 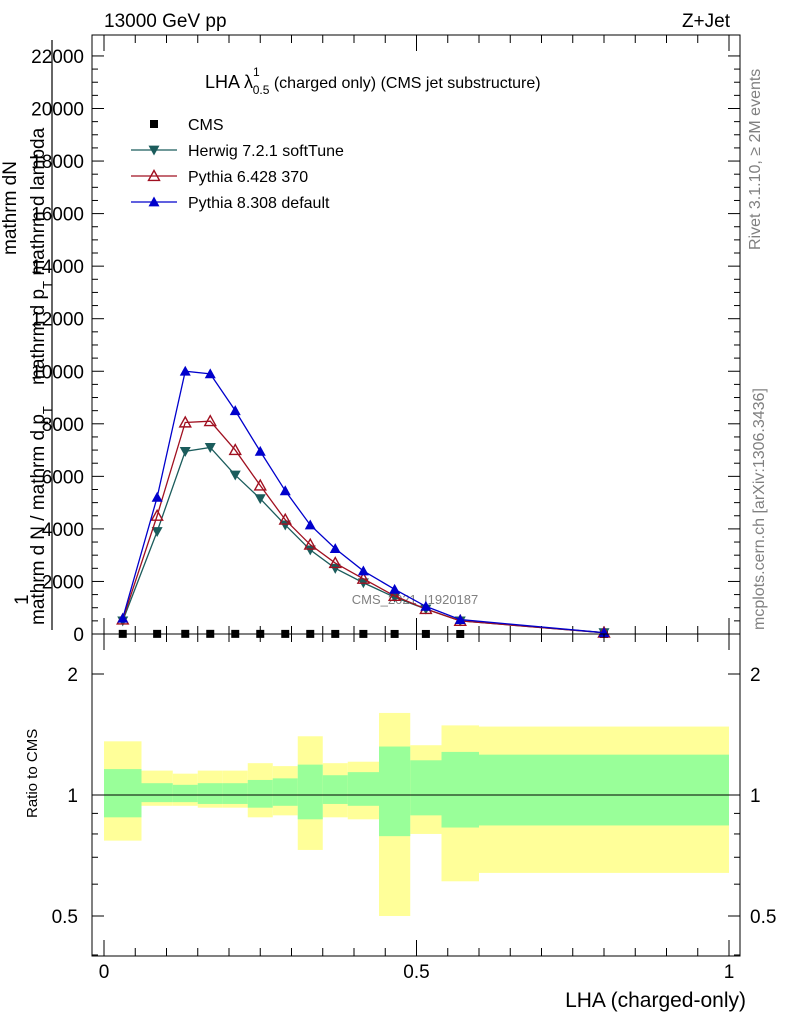 I want to click on main-y-tick-label: 22000, so click(x=57, y=57).